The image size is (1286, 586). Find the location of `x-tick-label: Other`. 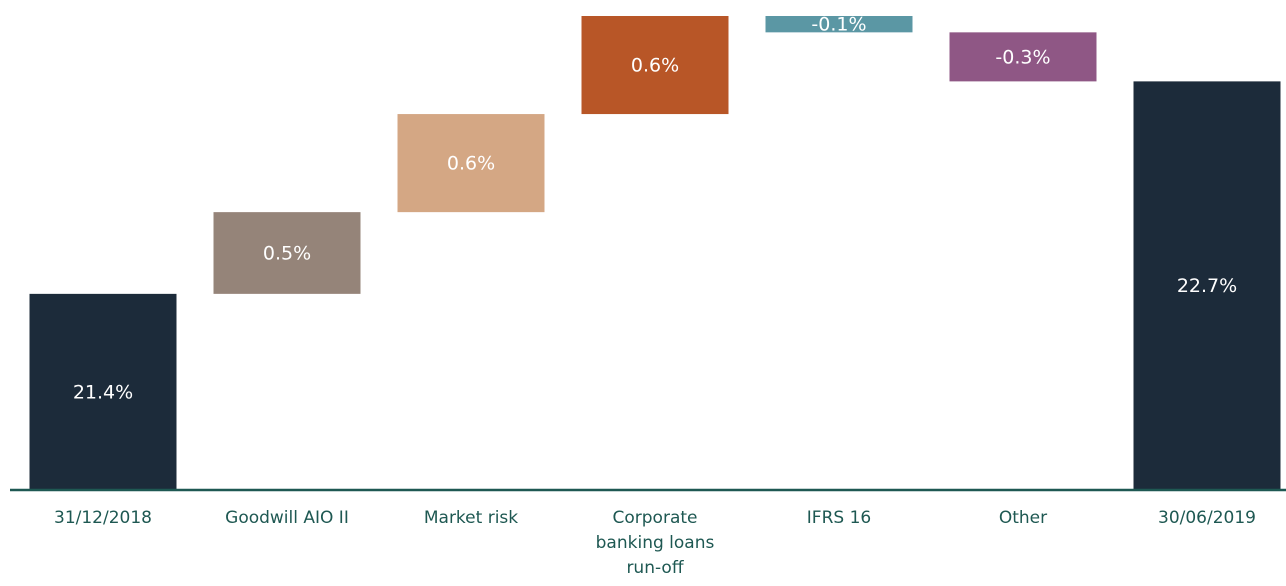

x-tick-label: Other is located at coordinates (1023, 518).